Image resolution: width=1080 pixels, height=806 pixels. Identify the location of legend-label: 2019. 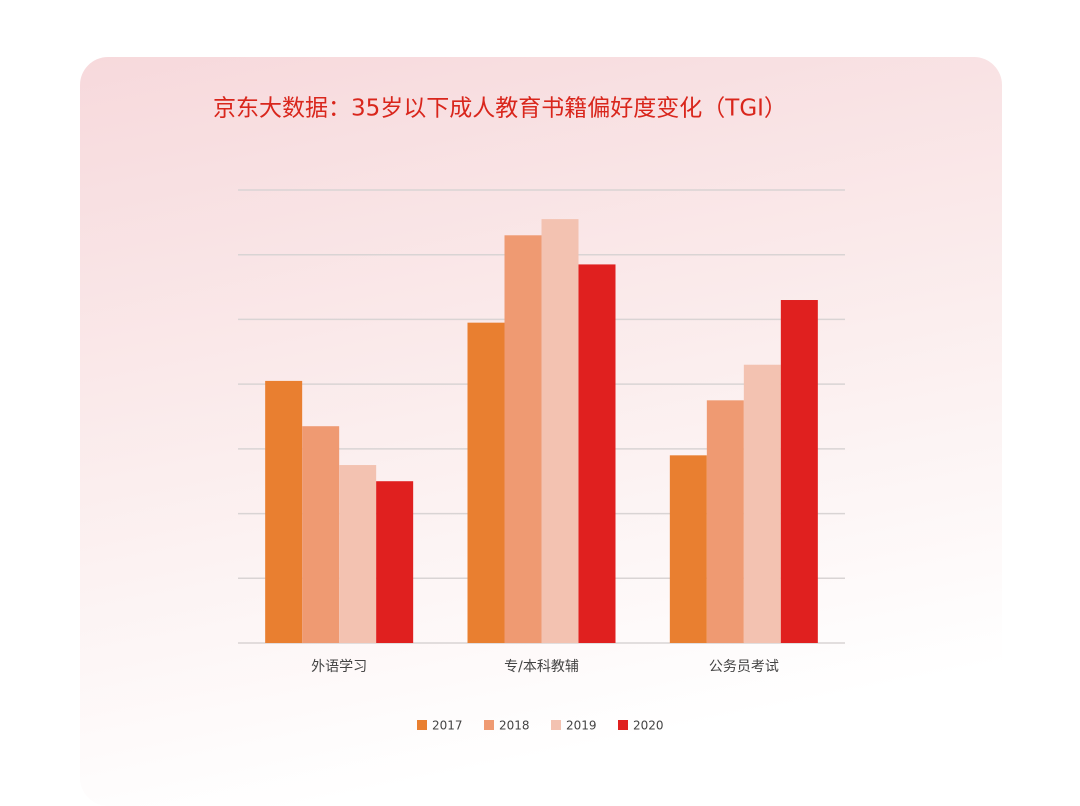
(581, 726).